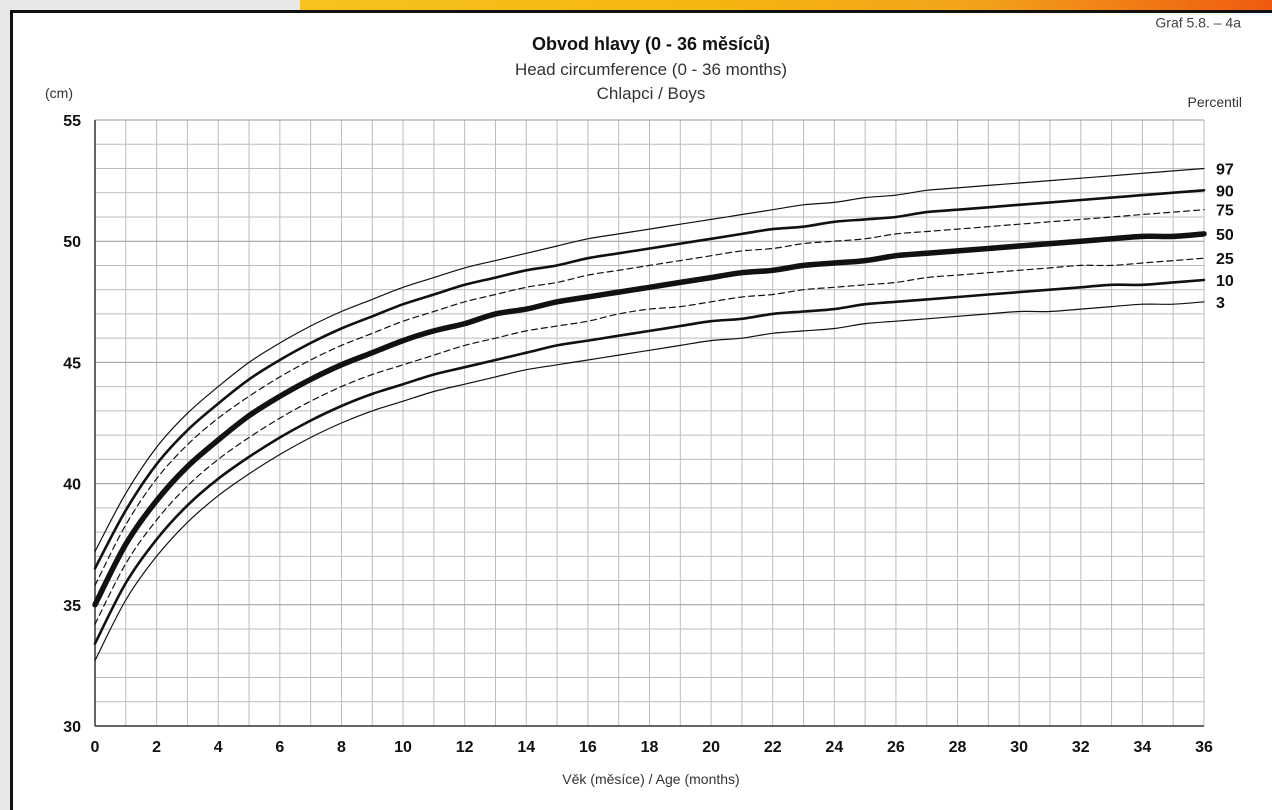  I want to click on x-tick-label: 8, so click(341, 747).